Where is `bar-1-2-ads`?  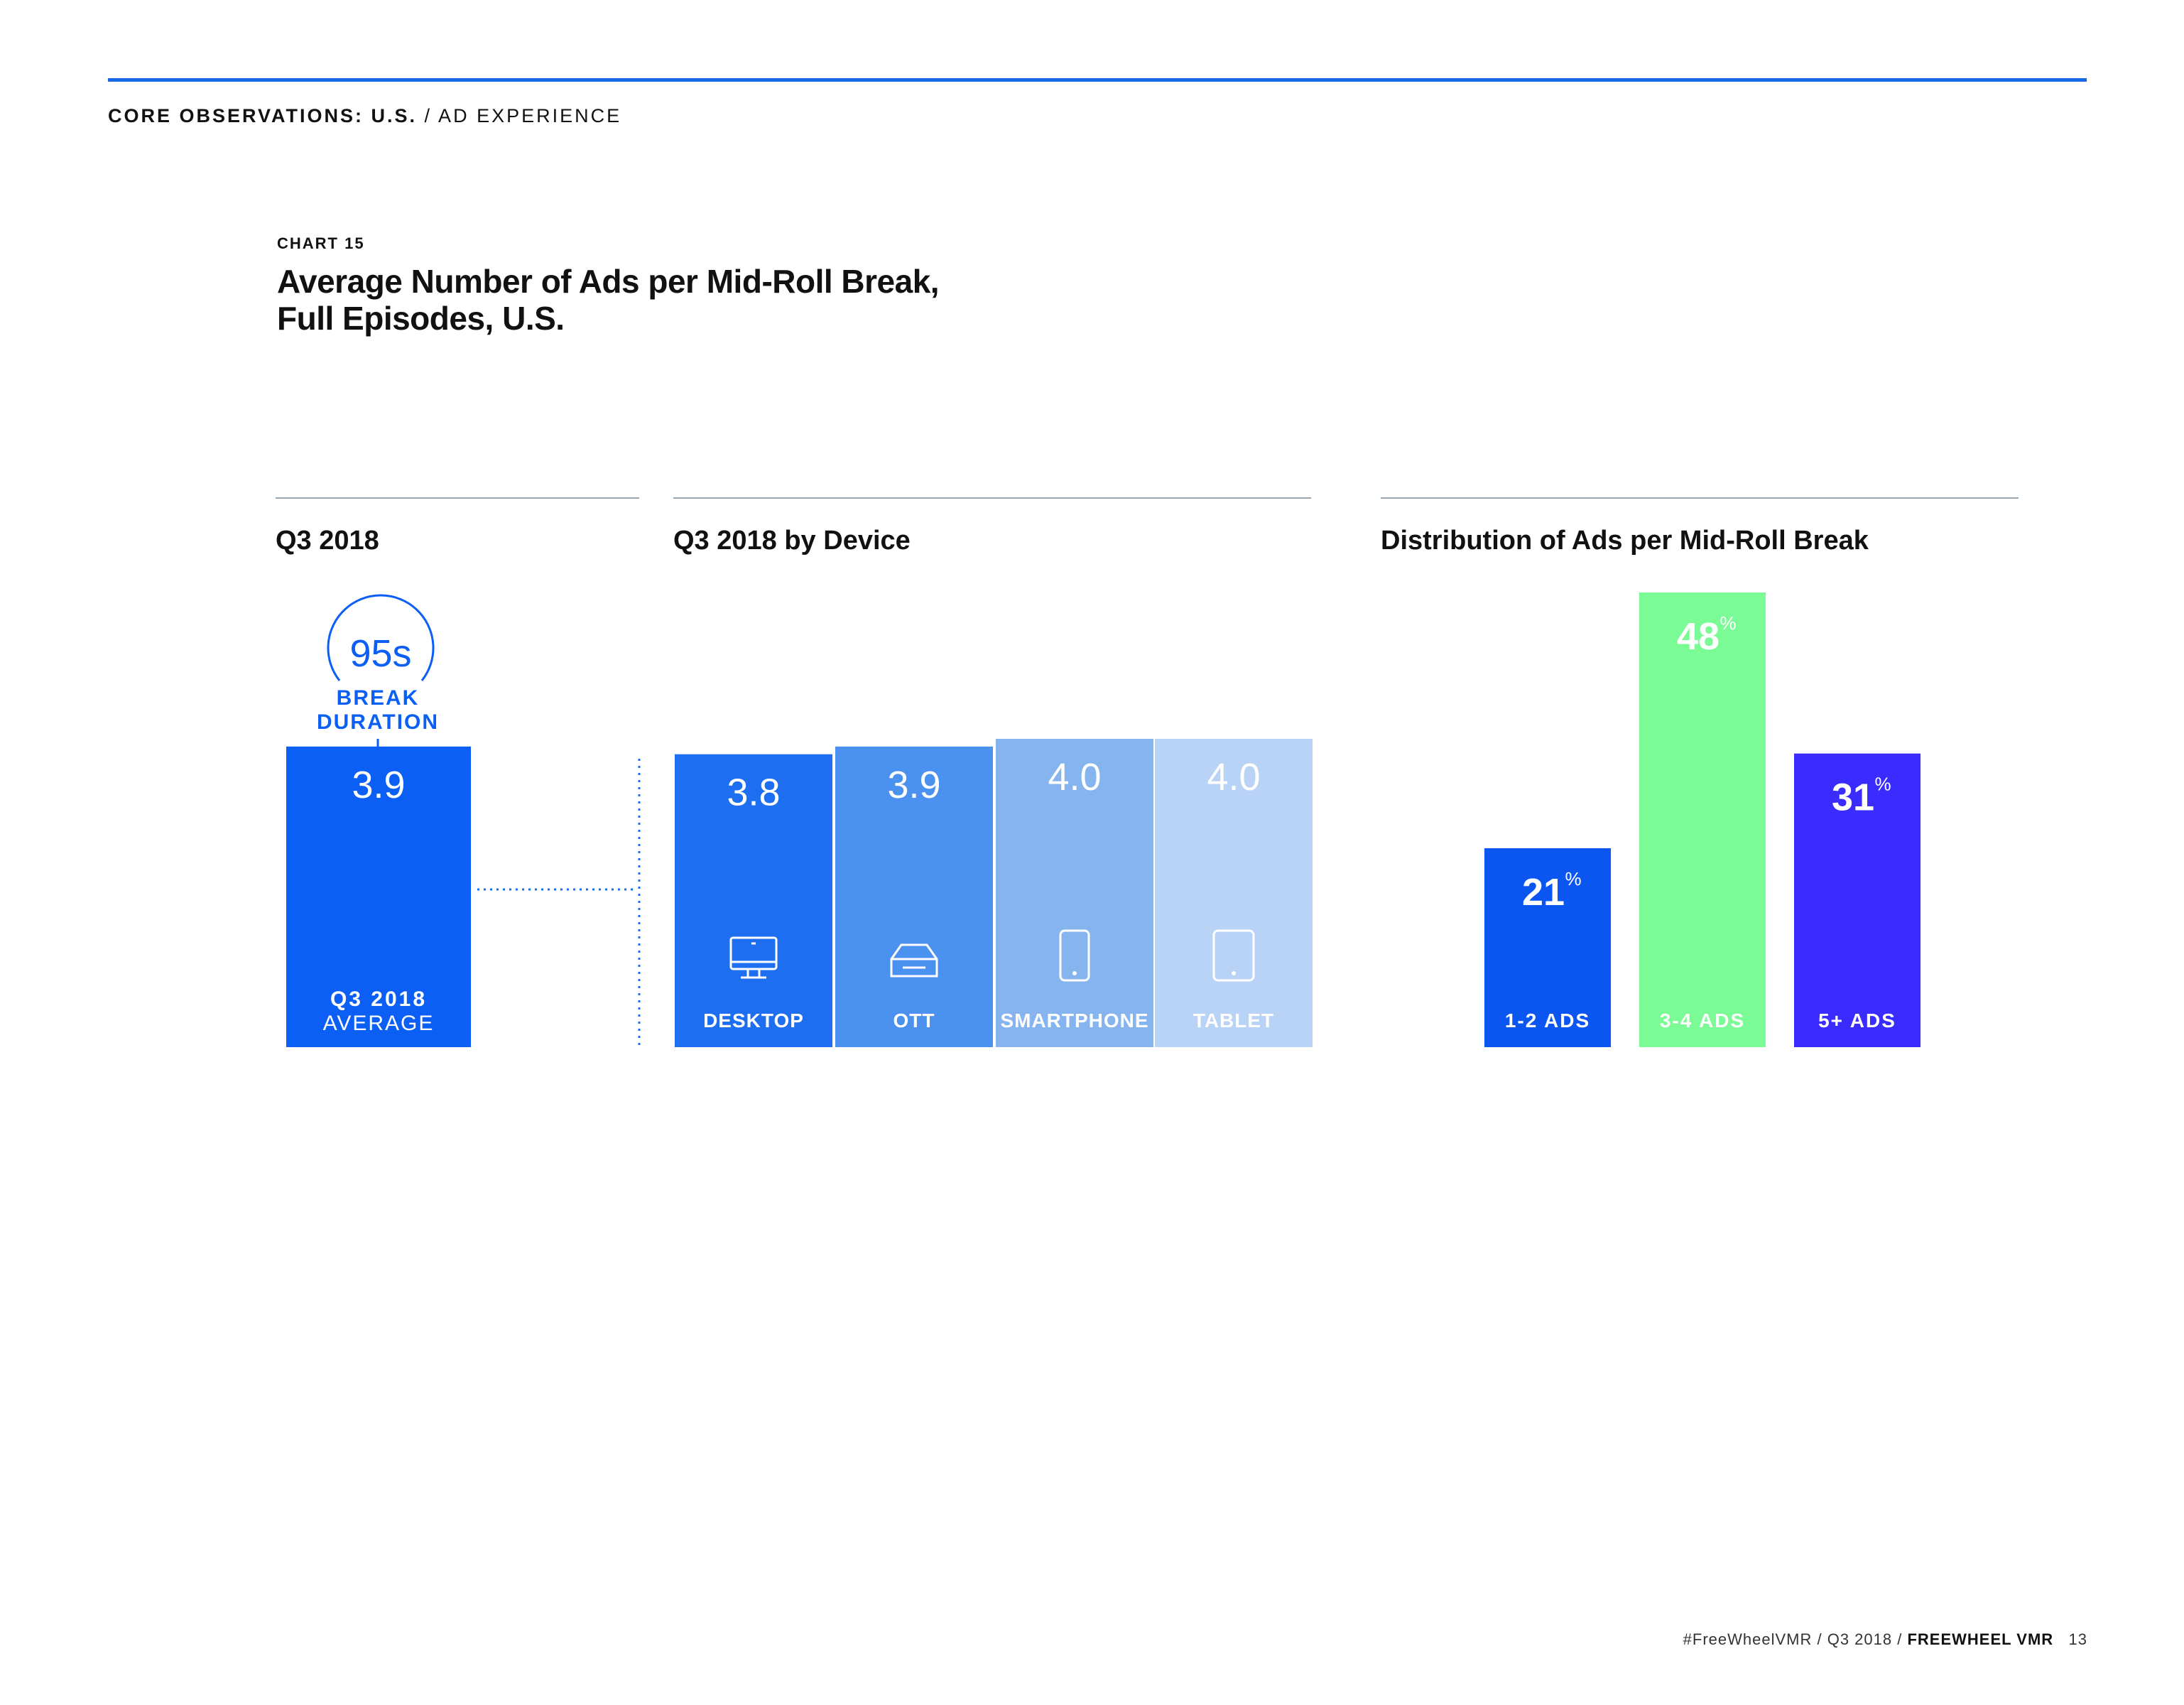
bar-1-2-ads is located at coordinates (1547, 947).